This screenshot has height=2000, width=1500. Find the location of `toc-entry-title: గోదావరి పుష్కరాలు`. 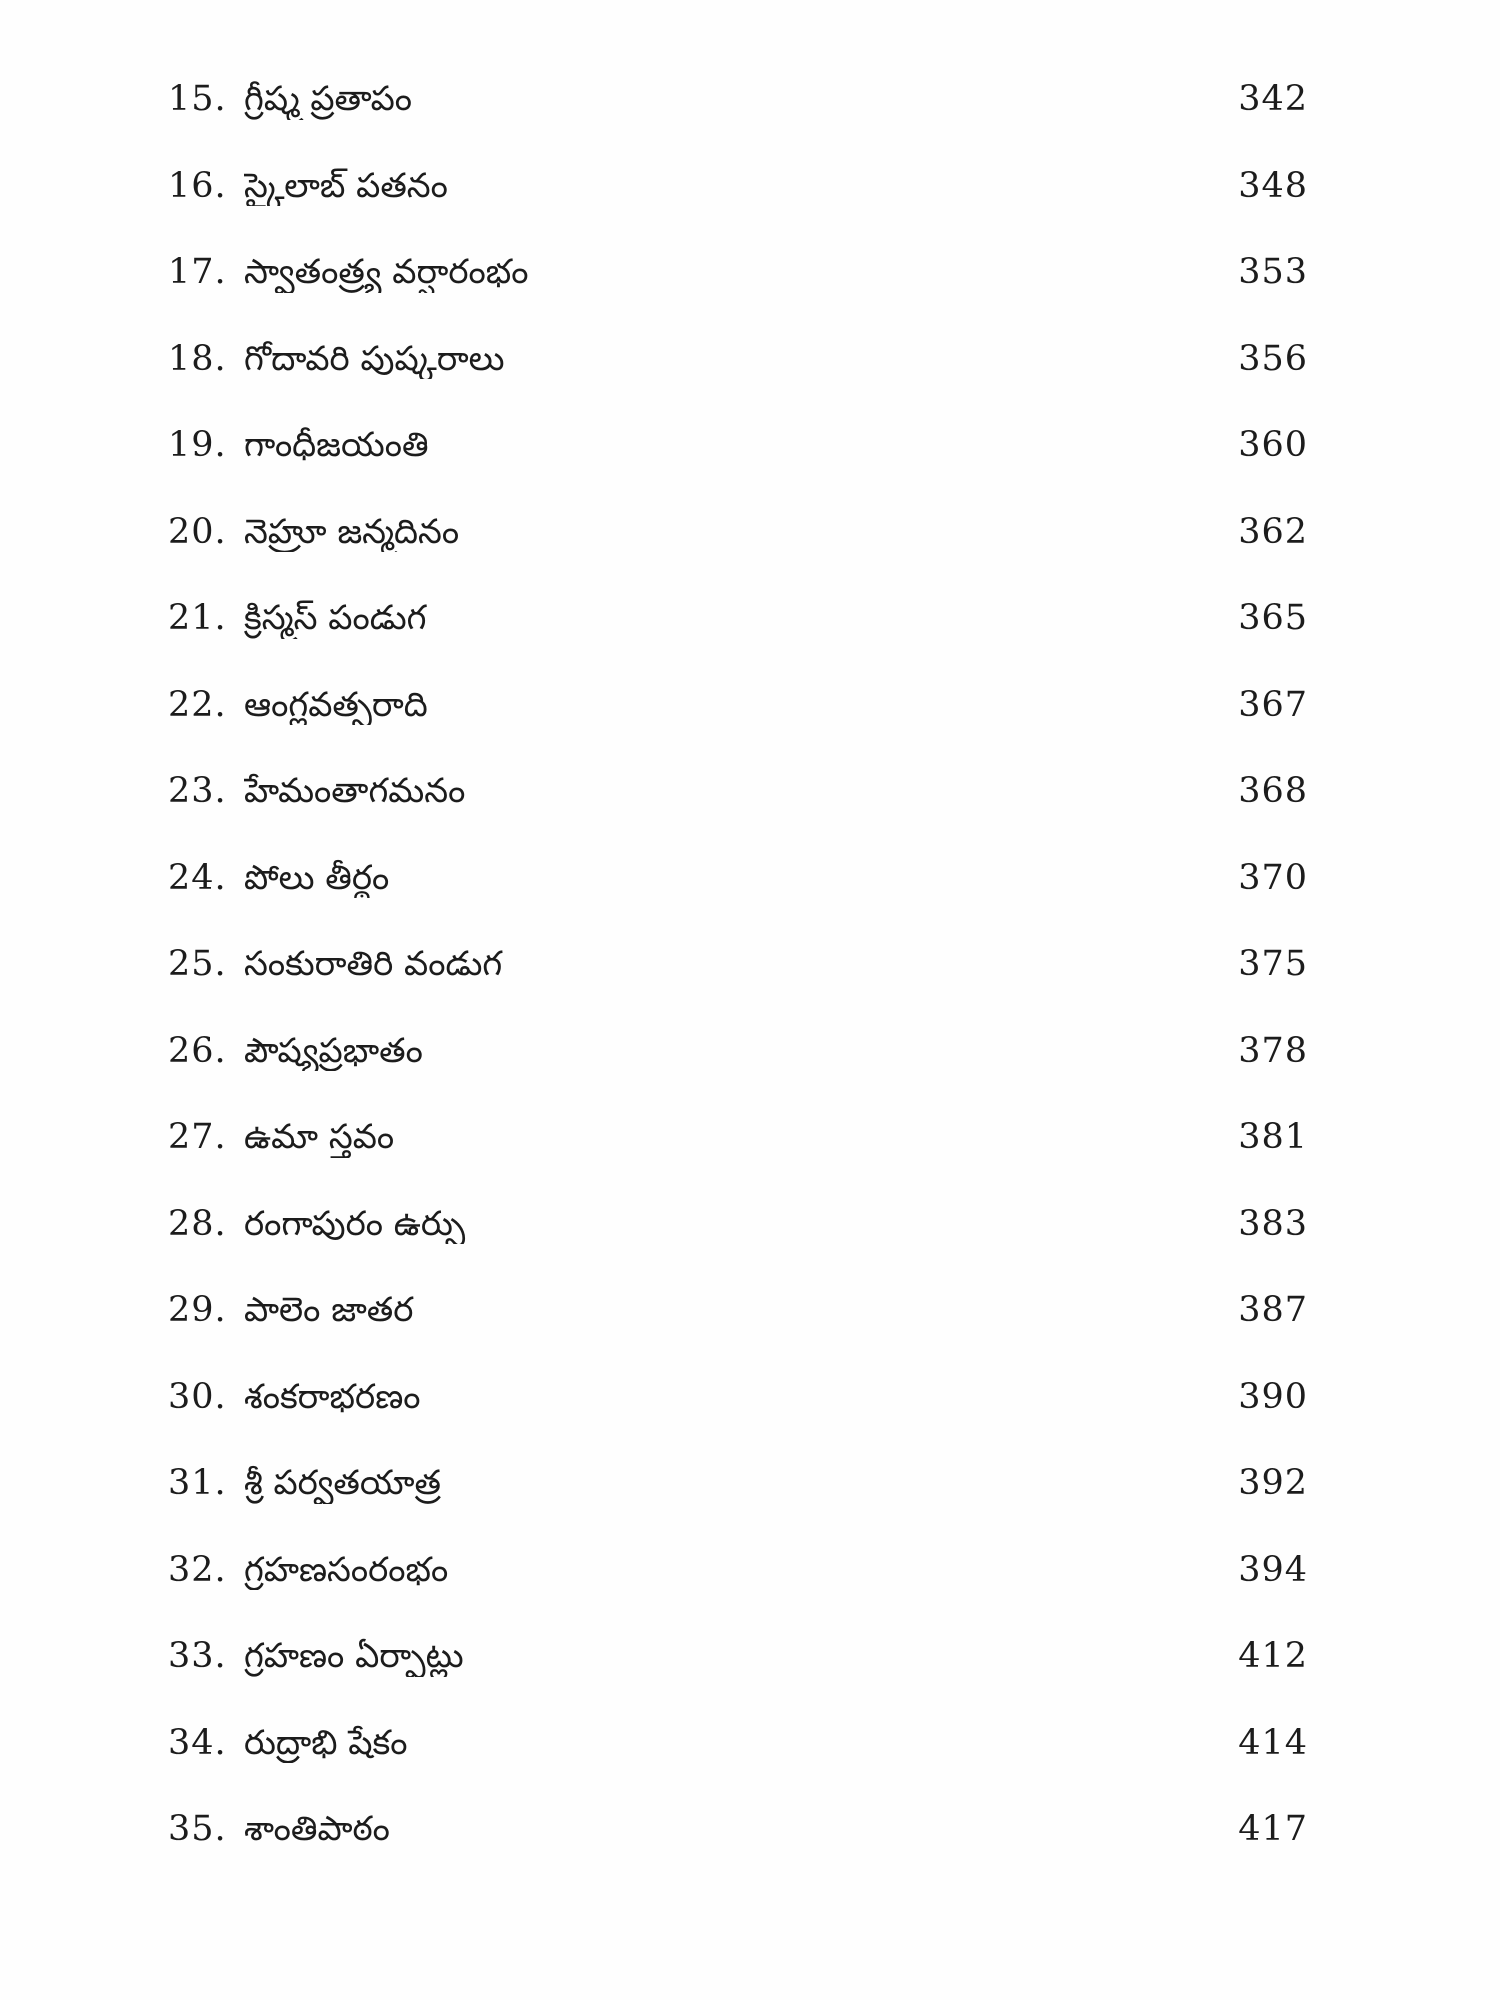

toc-entry-title: గోదావరి పుష్కరాలు is located at coordinates (374, 358).